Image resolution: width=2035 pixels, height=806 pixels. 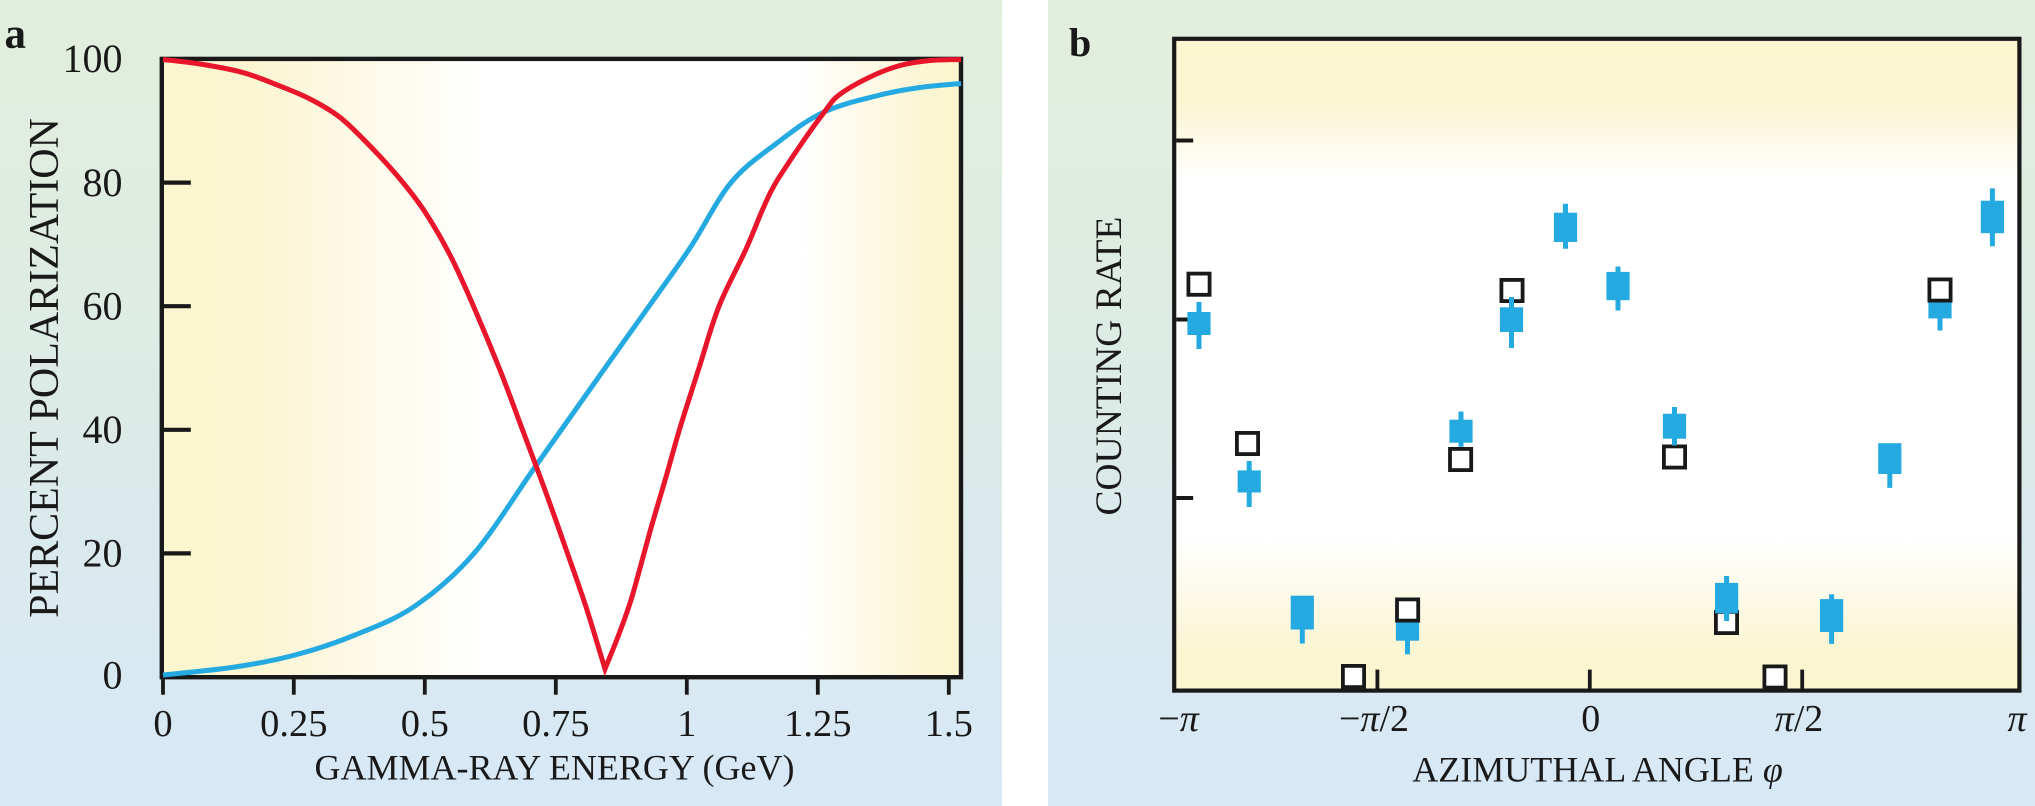 I want to click on svg-text: π/2, so click(x=1799, y=719).